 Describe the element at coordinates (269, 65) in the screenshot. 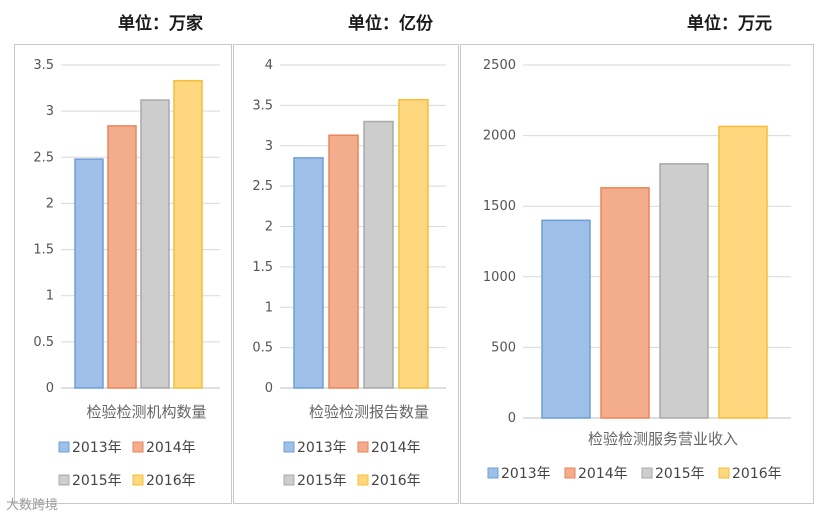

I see `y-tick-label: 4` at that location.